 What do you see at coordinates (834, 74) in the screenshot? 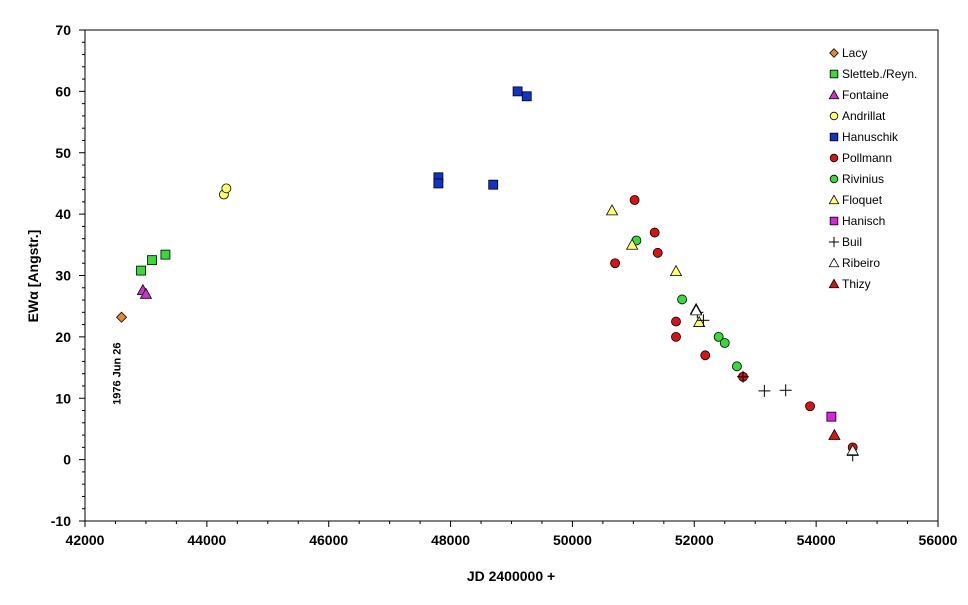
I see `legend-marker-sletteb-reyn` at bounding box center [834, 74].